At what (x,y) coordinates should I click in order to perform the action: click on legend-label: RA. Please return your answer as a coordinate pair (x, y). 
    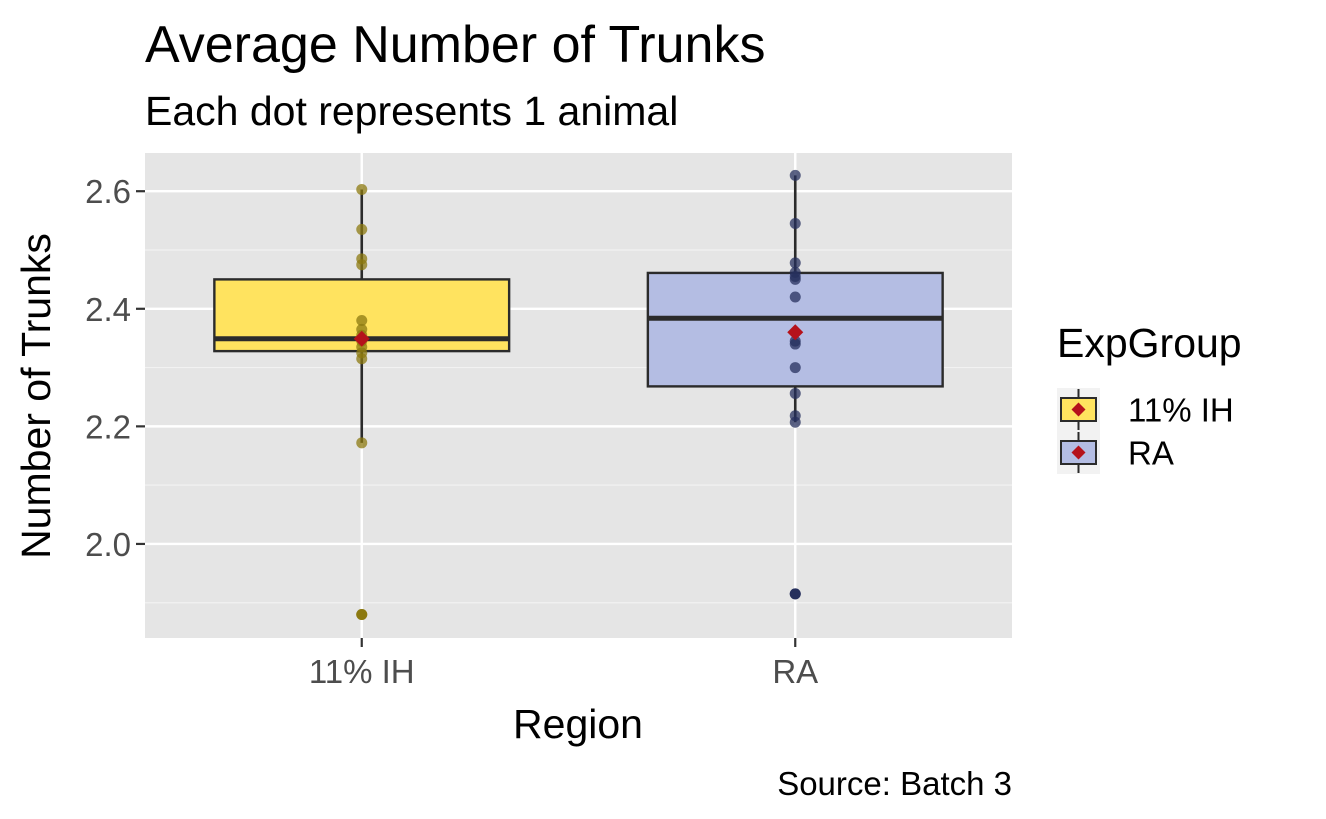
    Looking at the image, I should click on (1151, 453).